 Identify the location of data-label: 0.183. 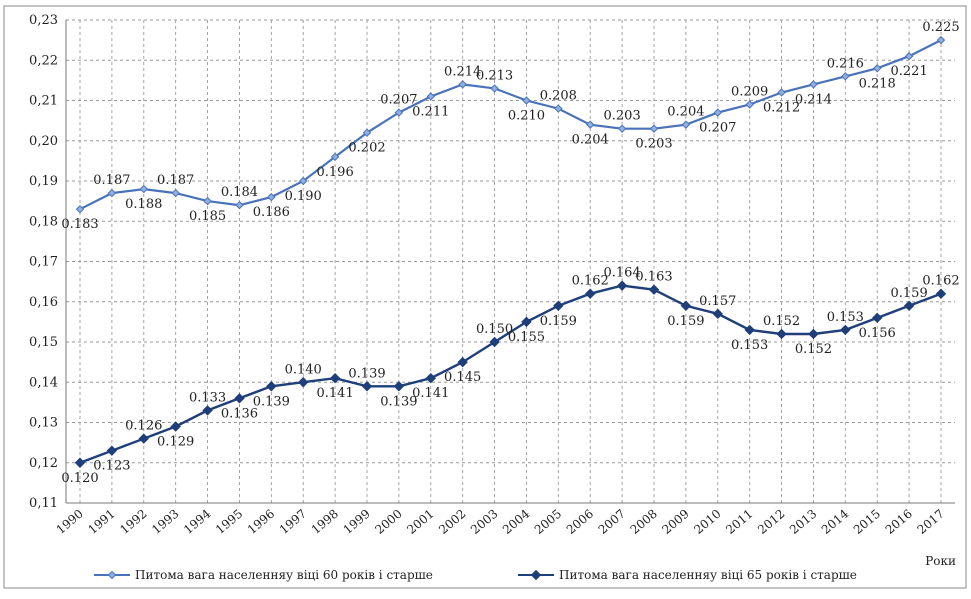
(79, 224).